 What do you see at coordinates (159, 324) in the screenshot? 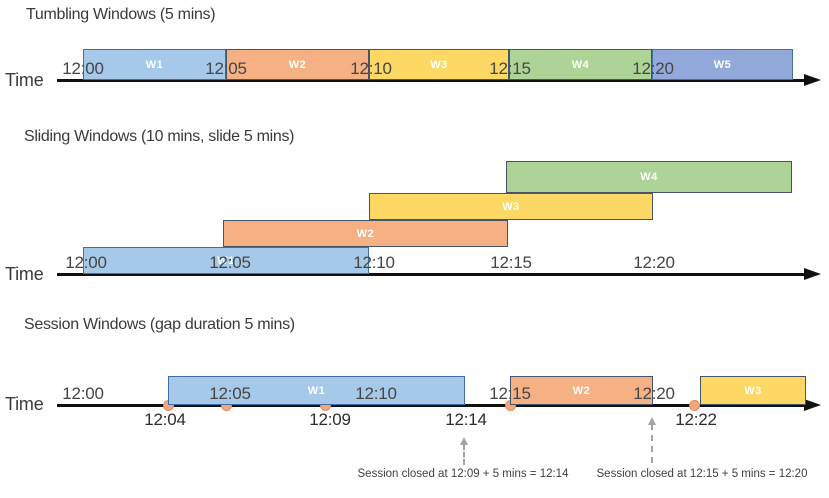
I see `section-title: Session Windows (gap duration 5 mins)` at bounding box center [159, 324].